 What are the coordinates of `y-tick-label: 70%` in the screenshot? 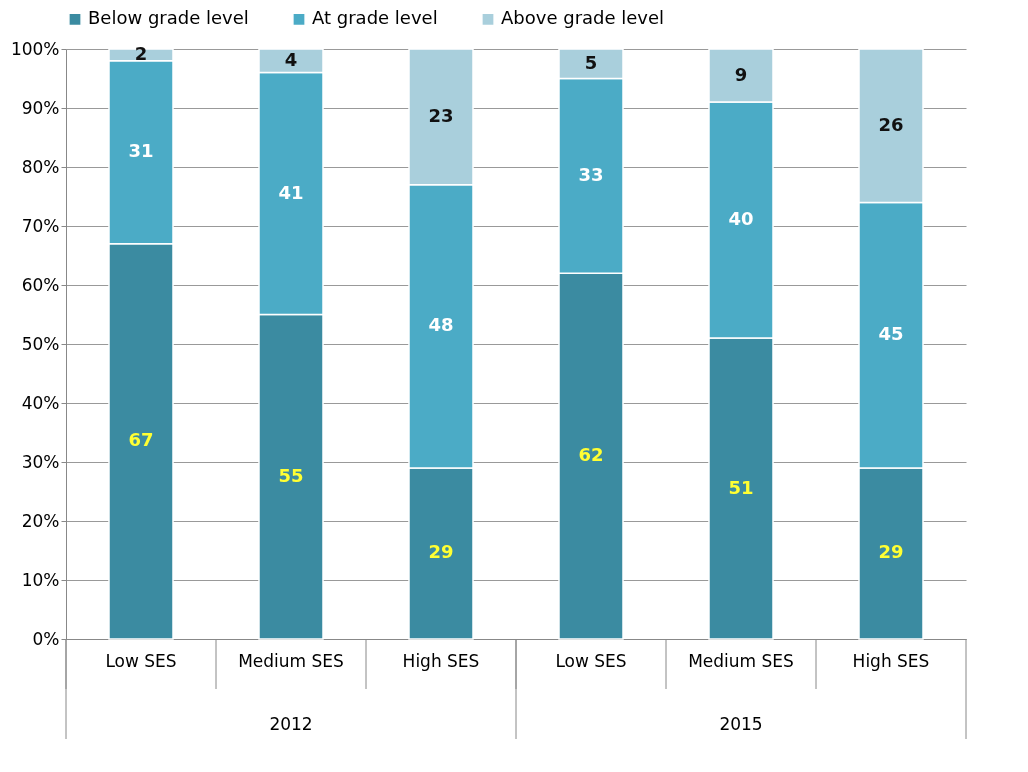 It's located at (40, 225).